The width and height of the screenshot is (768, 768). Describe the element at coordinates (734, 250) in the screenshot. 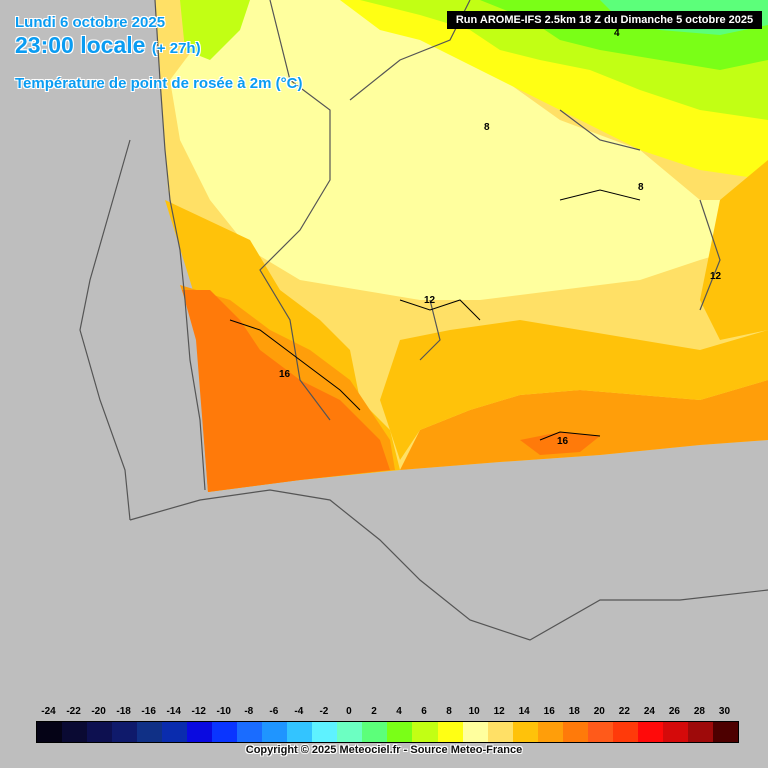

I see `zone-12-14-east` at that location.